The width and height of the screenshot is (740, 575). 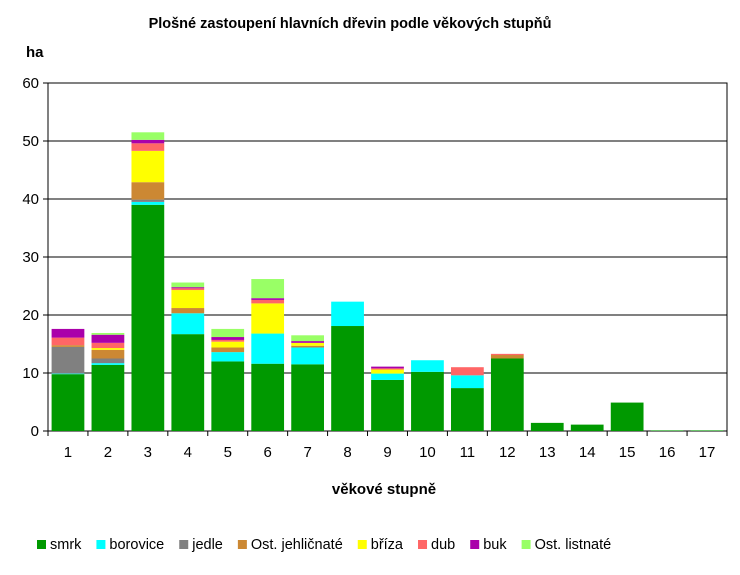 What do you see at coordinates (148, 452) in the screenshot?
I see `x-tick-label: 3` at bounding box center [148, 452].